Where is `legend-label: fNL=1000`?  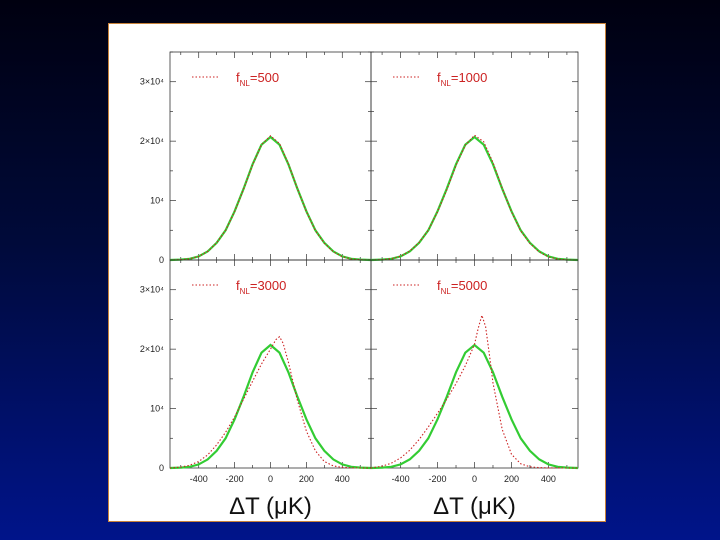
legend-label: fNL=1000 is located at coordinates (462, 79).